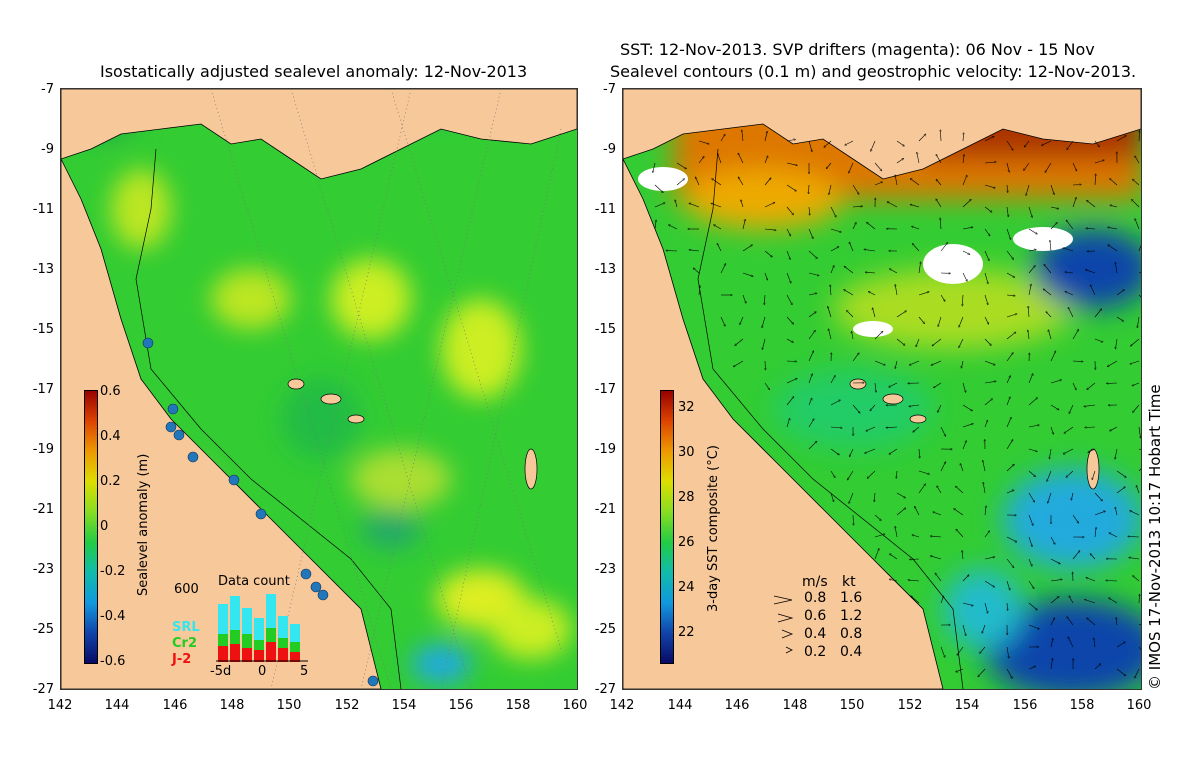  I want to click on lat-tick: -21, so click(43, 509).